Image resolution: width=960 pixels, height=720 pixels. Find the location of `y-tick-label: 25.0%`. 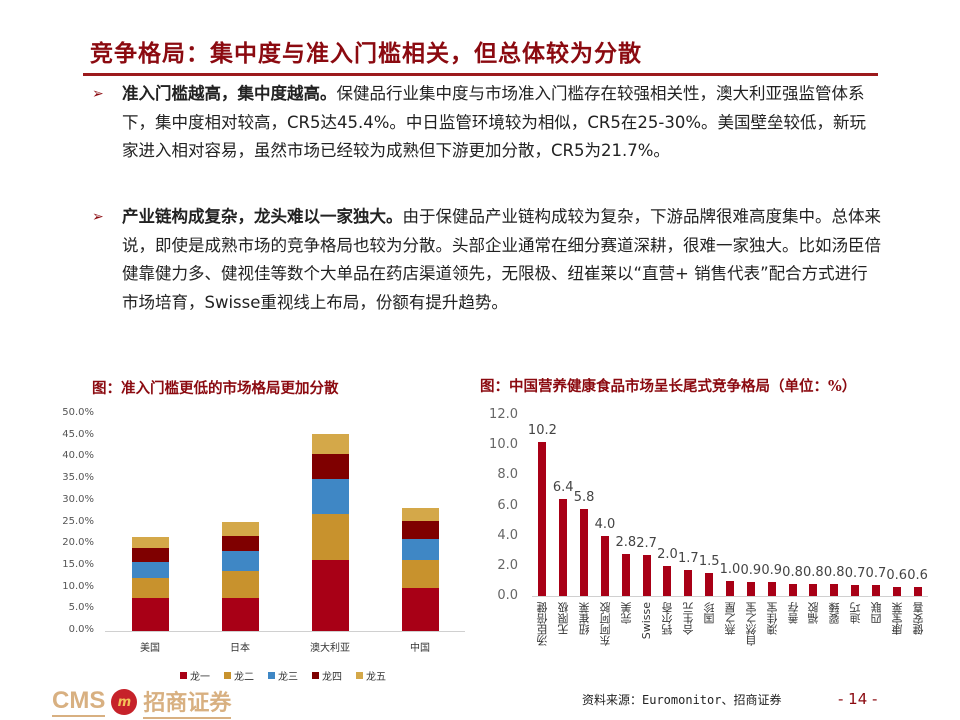

y-tick-label: 25.0% is located at coordinates (78, 521).